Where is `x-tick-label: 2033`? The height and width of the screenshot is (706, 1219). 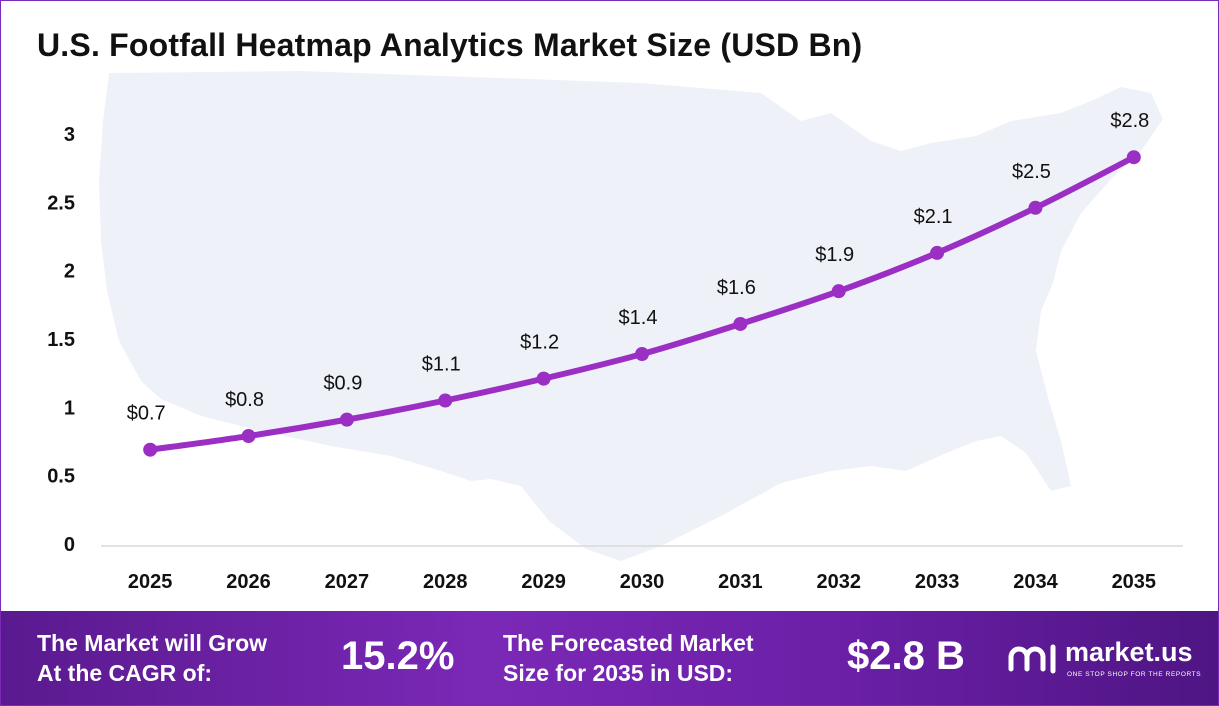
x-tick-label: 2033 is located at coordinates (937, 582).